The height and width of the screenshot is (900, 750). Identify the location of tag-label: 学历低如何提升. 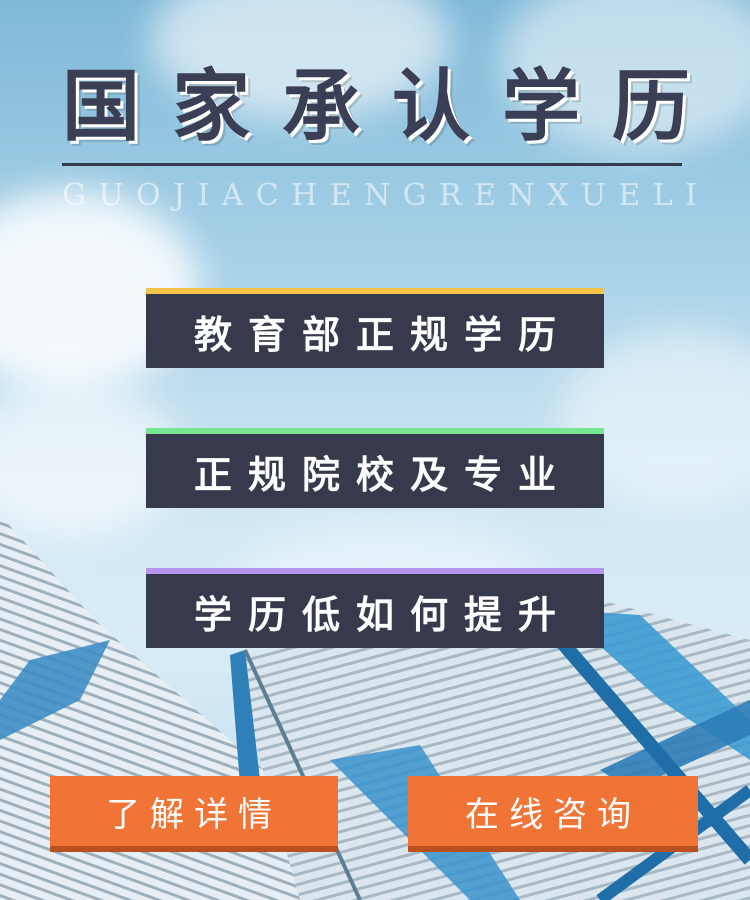
(382, 614).